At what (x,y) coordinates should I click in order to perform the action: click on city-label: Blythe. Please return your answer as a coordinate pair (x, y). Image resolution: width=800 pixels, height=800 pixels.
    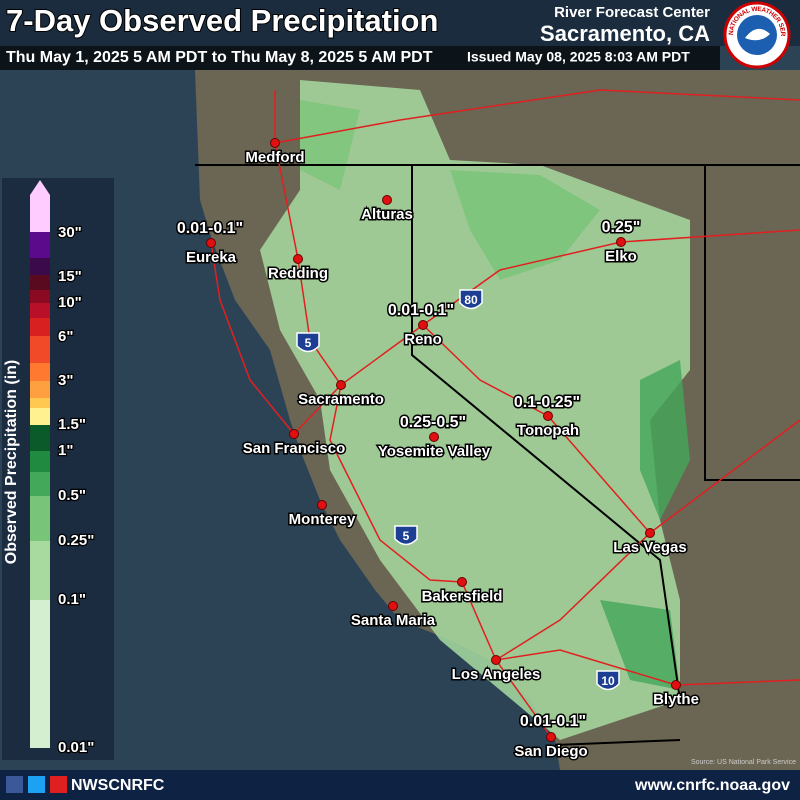
    Looking at the image, I should click on (676, 699).